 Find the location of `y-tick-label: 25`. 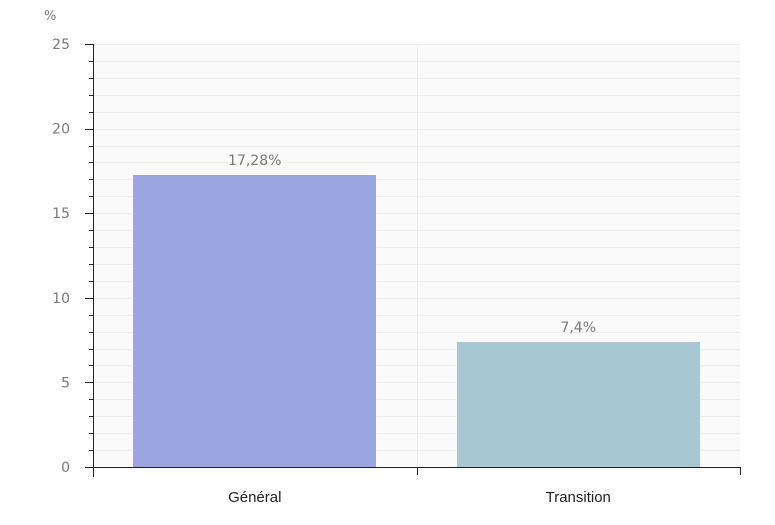

y-tick-label: 25 is located at coordinates (61, 45).